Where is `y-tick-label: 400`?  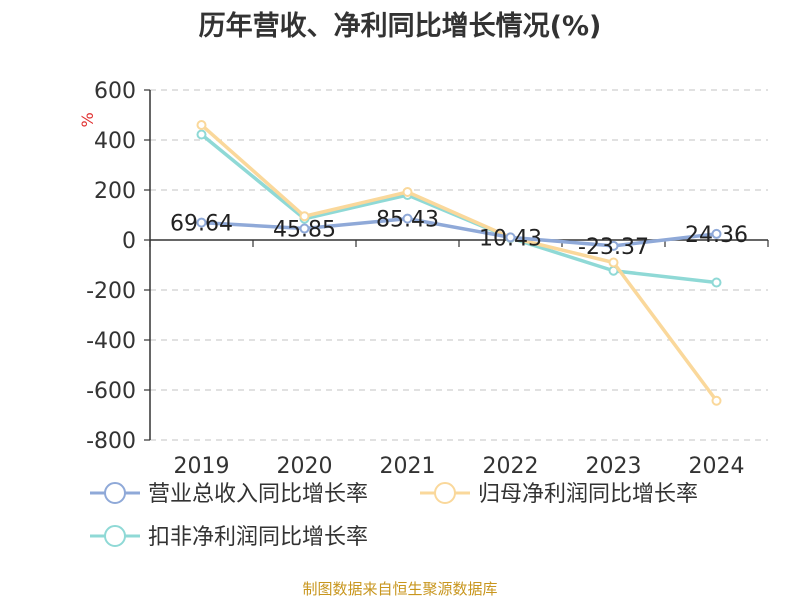 y-tick-label: 400 is located at coordinates (115, 141).